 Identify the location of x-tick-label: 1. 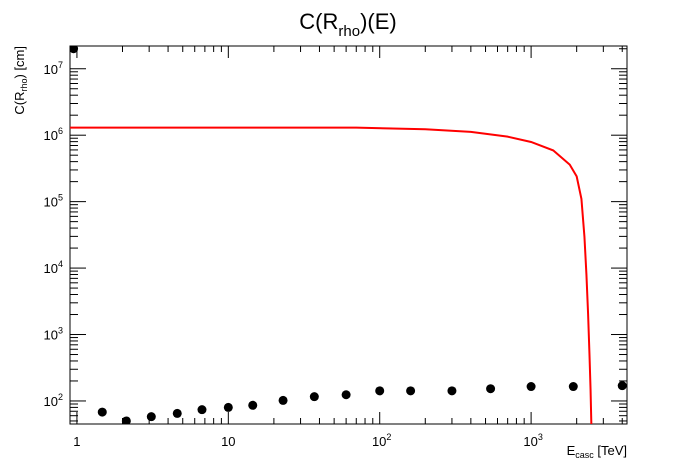
(76, 441).